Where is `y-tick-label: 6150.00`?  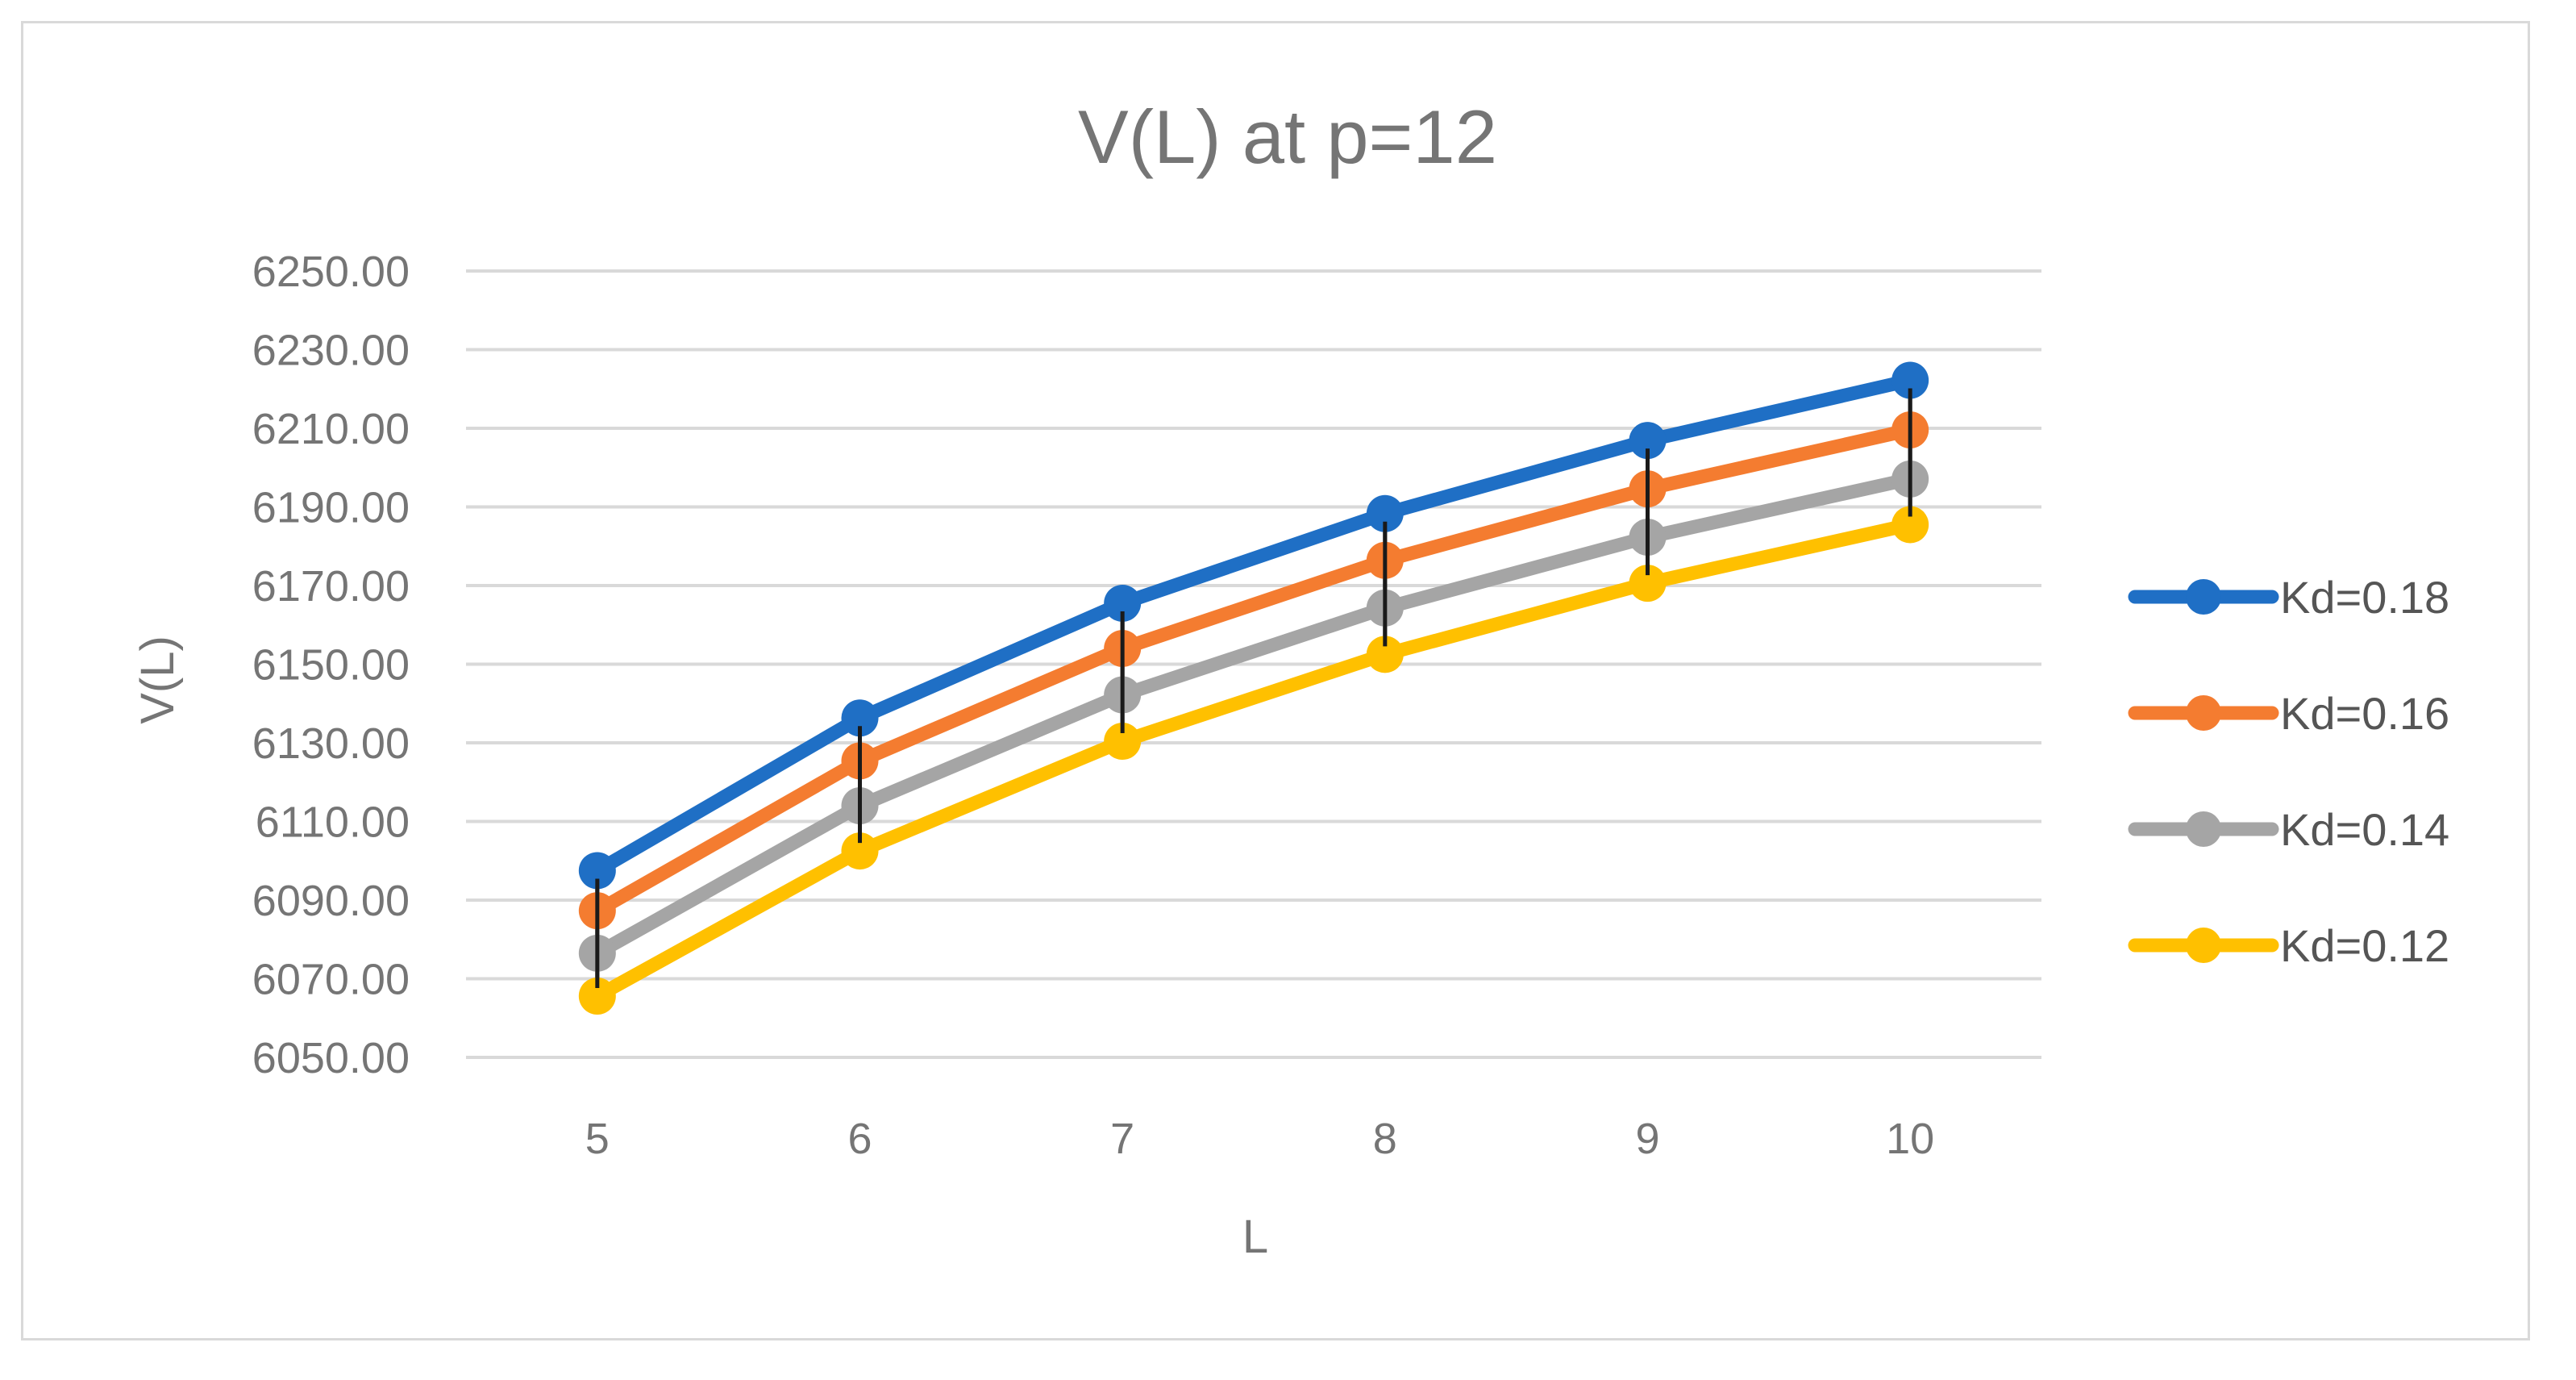
y-tick-label: 6150.00 is located at coordinates (331, 665).